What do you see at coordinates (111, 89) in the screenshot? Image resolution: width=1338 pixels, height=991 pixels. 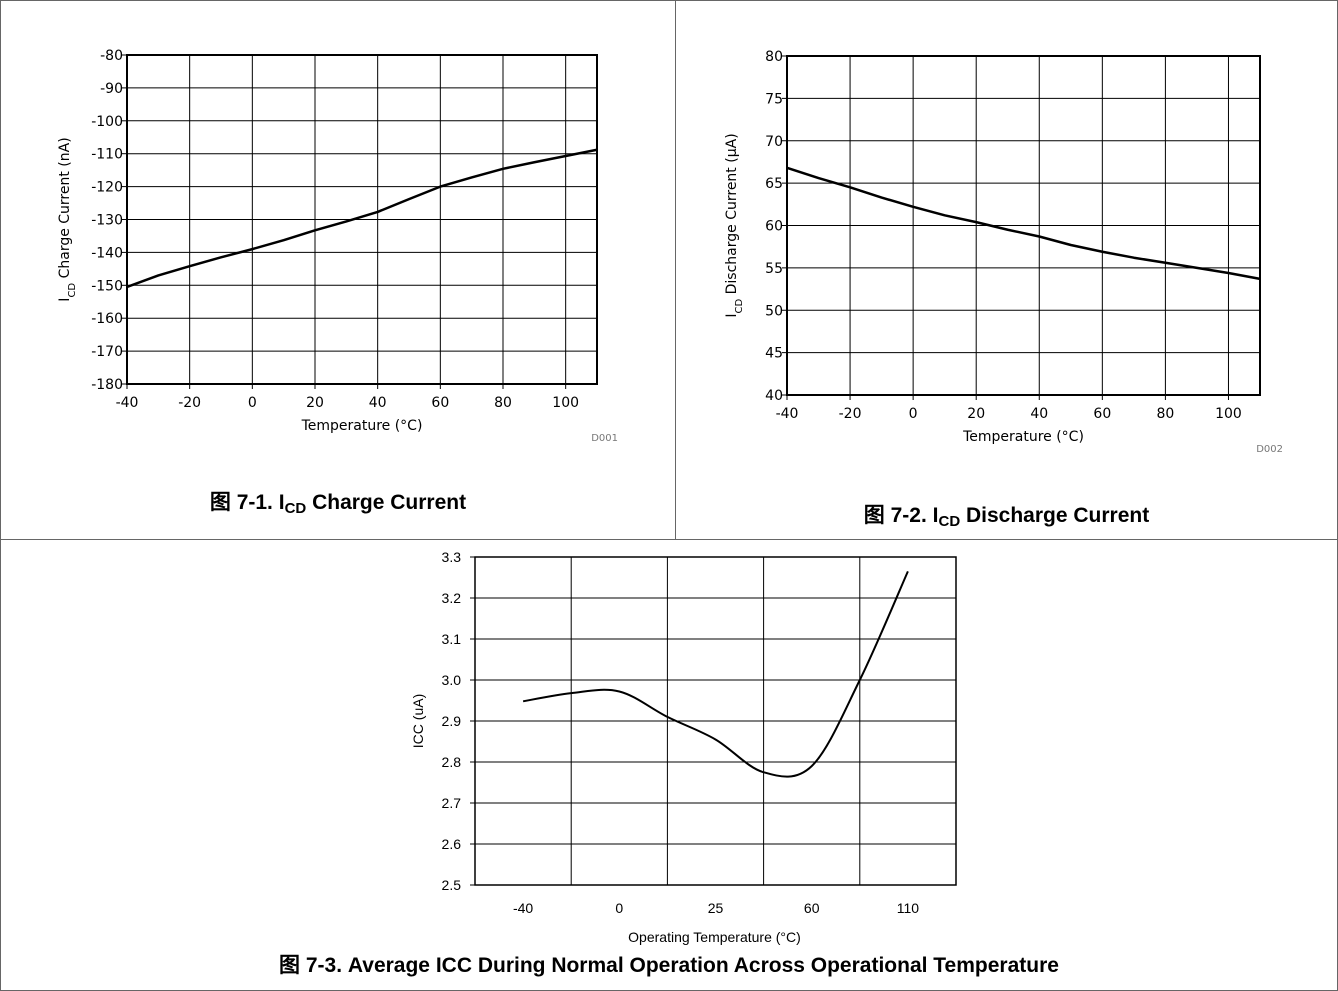 I see `y-tick-label: -90` at bounding box center [111, 89].